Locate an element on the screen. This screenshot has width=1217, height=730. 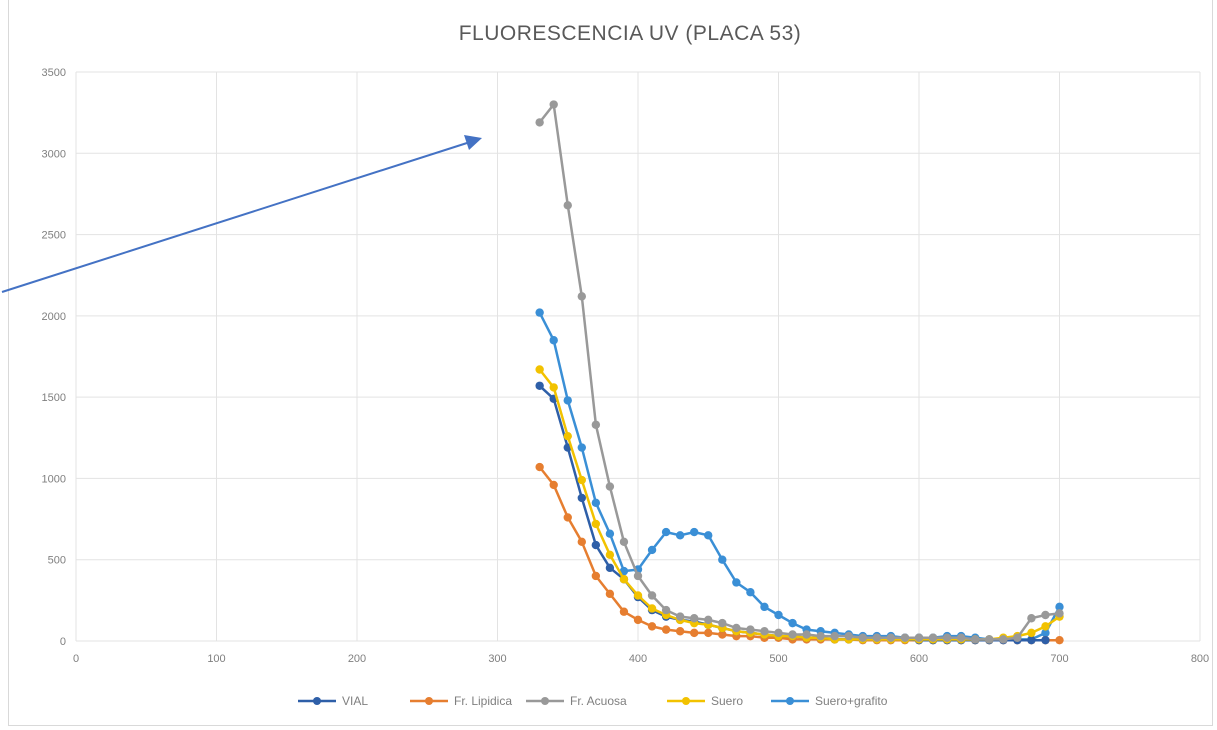
y-tick-label: 0 is located at coordinates (63, 642).